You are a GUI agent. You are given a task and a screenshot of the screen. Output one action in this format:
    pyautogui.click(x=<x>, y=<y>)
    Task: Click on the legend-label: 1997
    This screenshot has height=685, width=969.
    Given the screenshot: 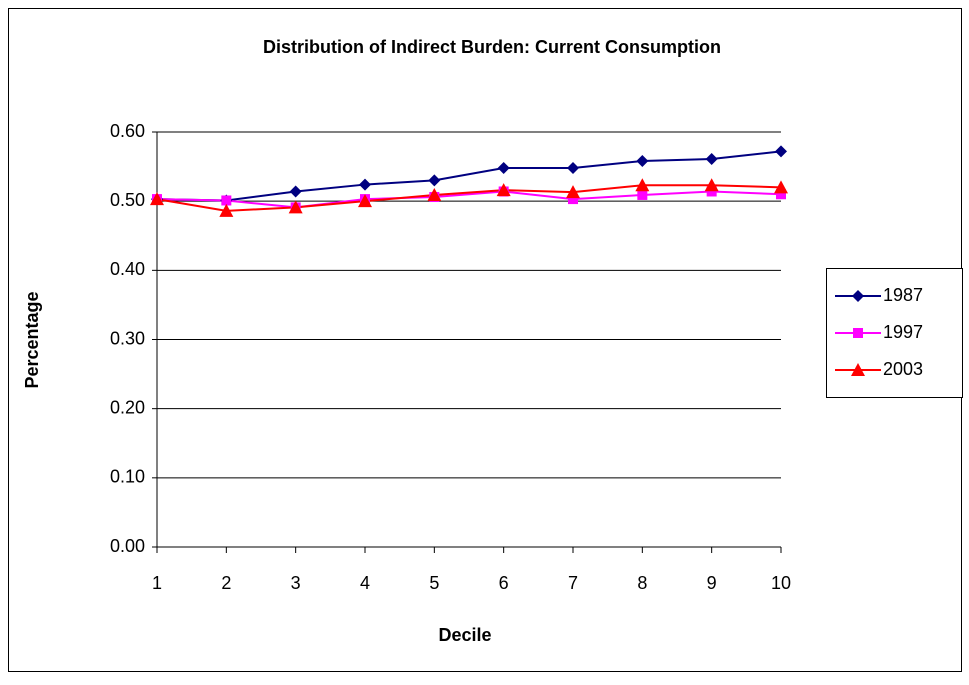 What is the action you would take?
    pyautogui.click(x=903, y=332)
    